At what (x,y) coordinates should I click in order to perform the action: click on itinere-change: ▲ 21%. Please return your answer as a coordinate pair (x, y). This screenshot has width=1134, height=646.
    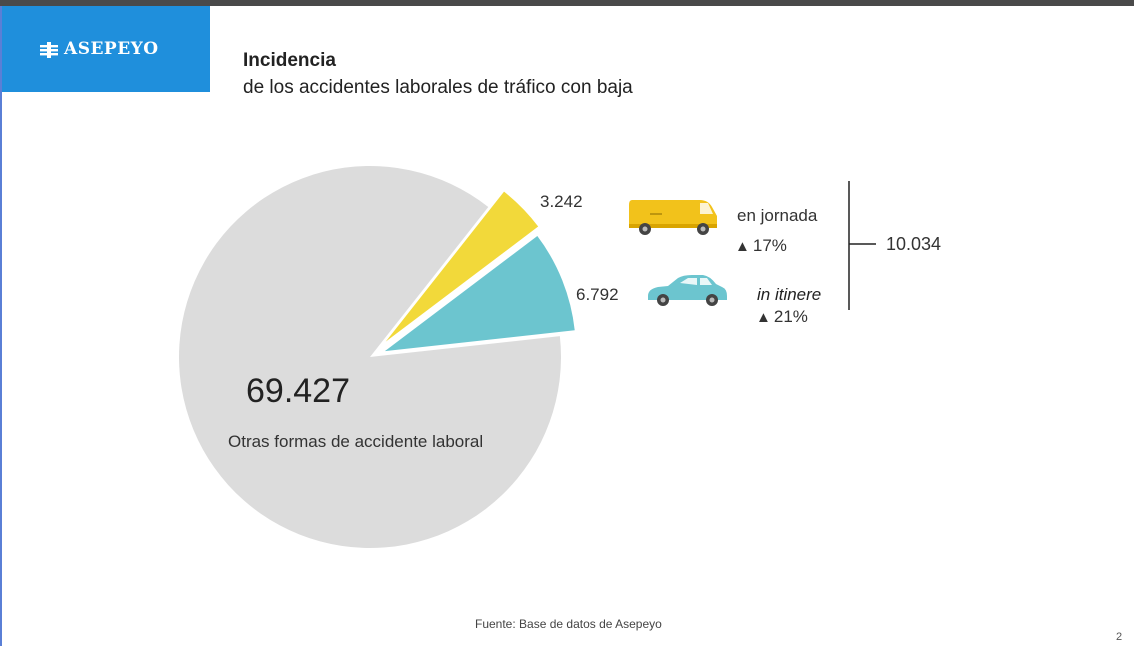
    Looking at the image, I should click on (782, 317).